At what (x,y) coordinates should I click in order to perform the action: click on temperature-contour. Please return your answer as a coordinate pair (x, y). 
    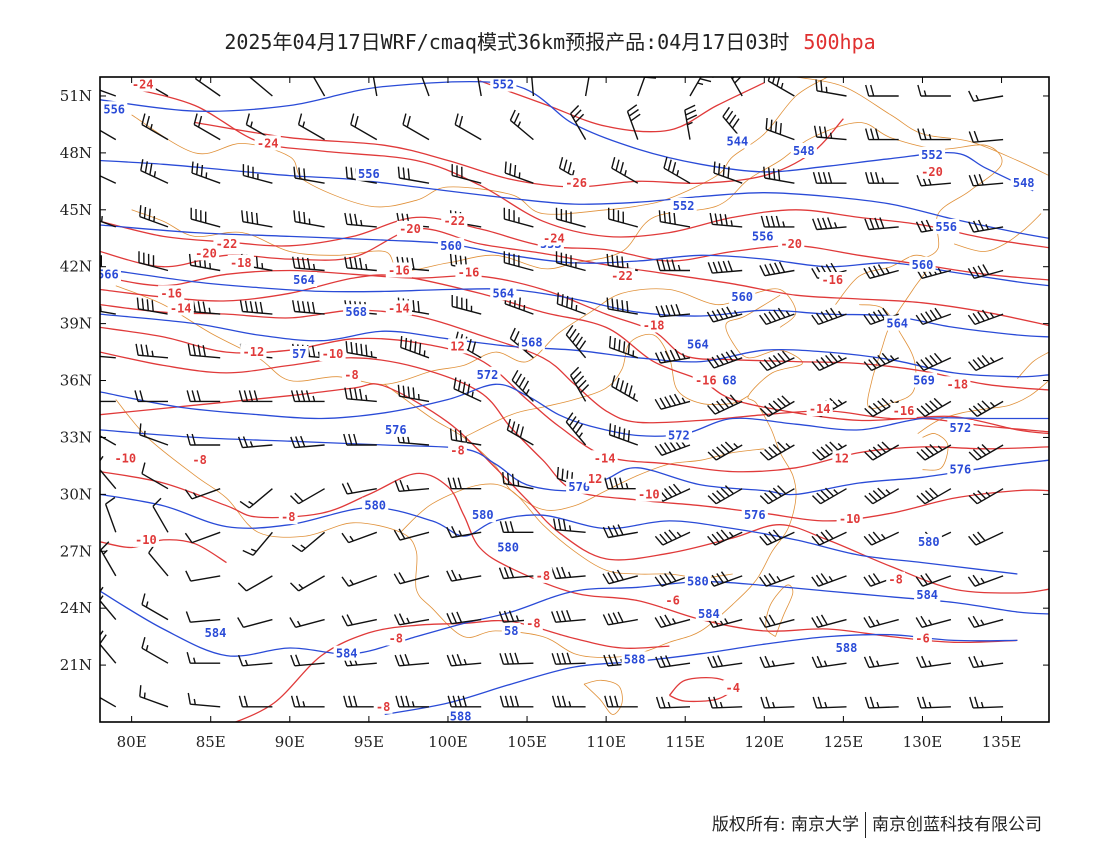
    Looking at the image, I should click on (163, 551).